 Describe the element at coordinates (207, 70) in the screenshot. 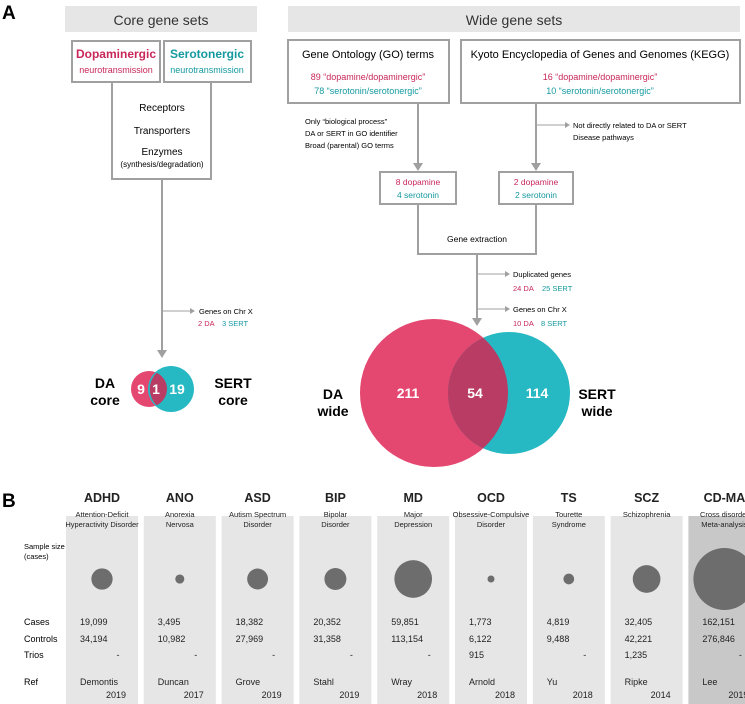

I see `serotonergic-subtitle: neurotransmission` at that location.